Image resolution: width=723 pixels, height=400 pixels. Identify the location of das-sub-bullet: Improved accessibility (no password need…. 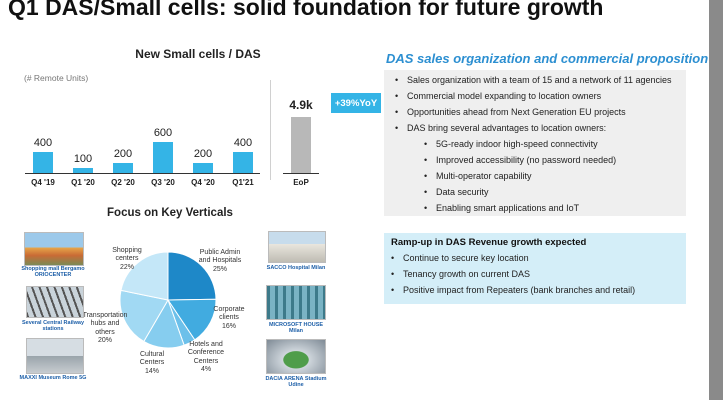
(520, 160).